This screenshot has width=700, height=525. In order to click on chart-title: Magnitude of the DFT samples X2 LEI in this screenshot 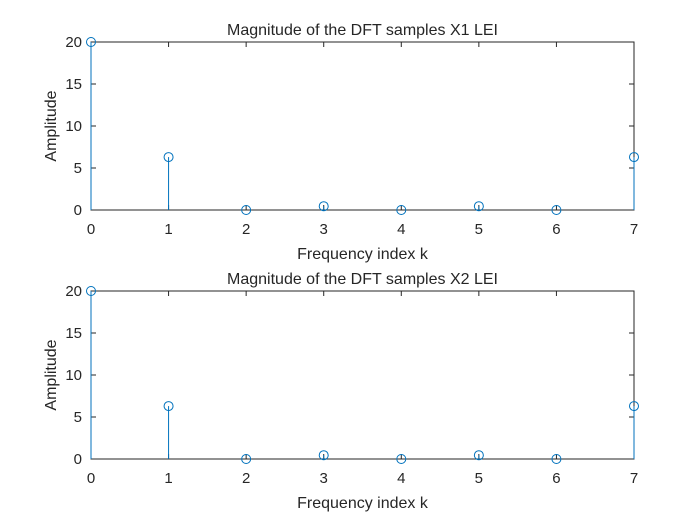, I will do `click(362, 279)`.